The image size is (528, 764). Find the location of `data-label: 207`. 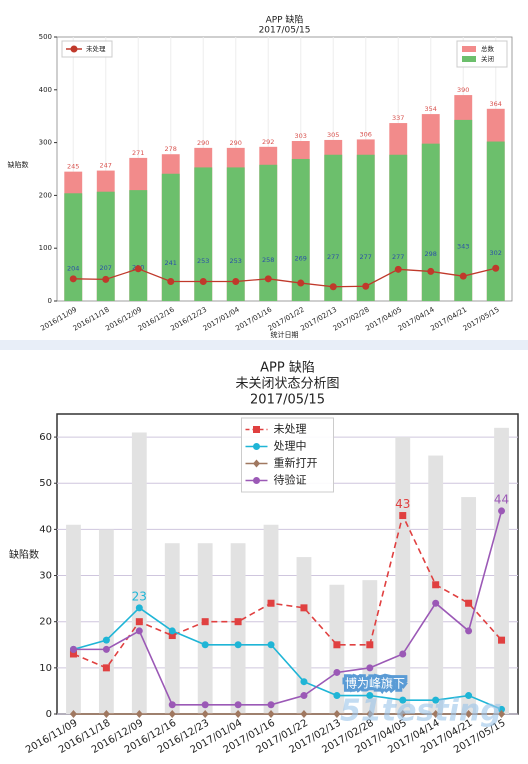

data-label: 207 is located at coordinates (106, 268).